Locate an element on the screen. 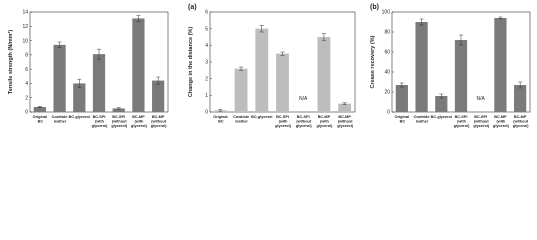  y-tick-label: 80 is located at coordinates (387, 33).